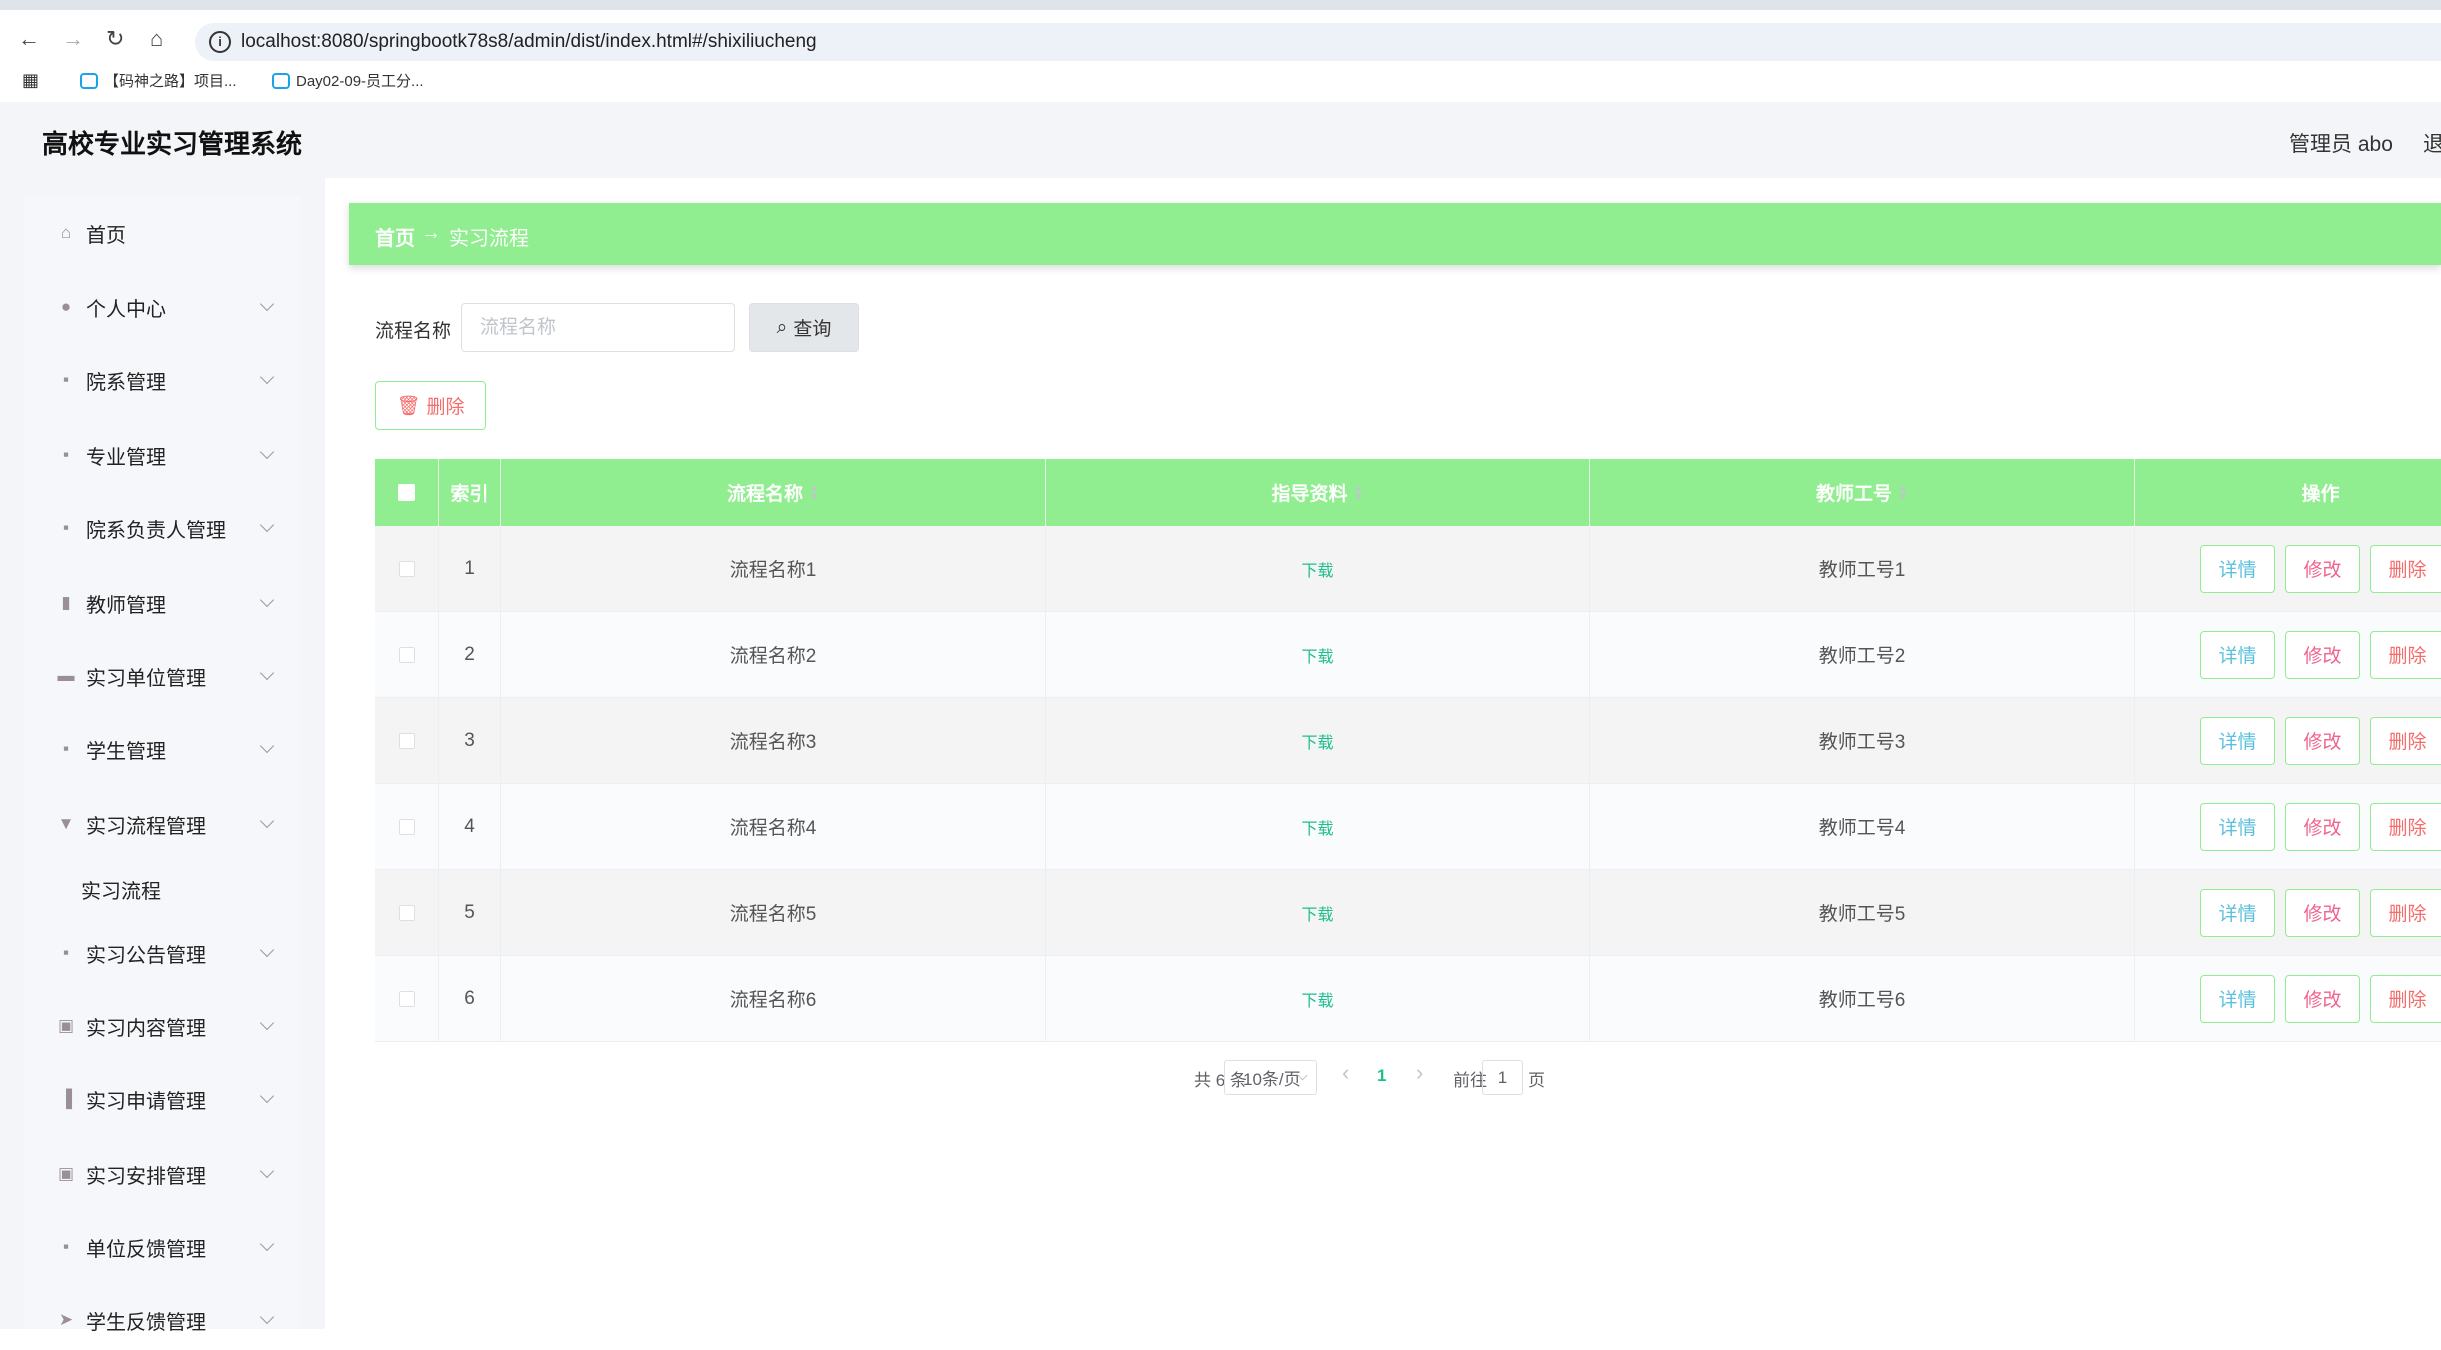 This screenshot has height=1350, width=2441. Describe the element at coordinates (162, 1099) in the screenshot. I see `sidebar-item: ▐ 实习申请管理` at that location.